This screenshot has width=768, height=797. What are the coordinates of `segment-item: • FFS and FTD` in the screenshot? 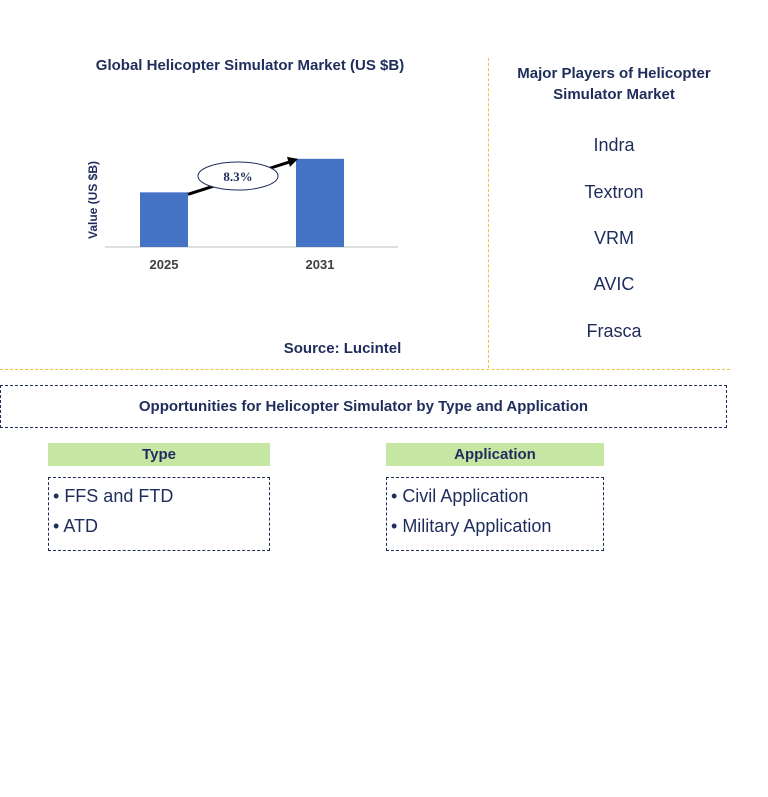 It's located at (113, 496).